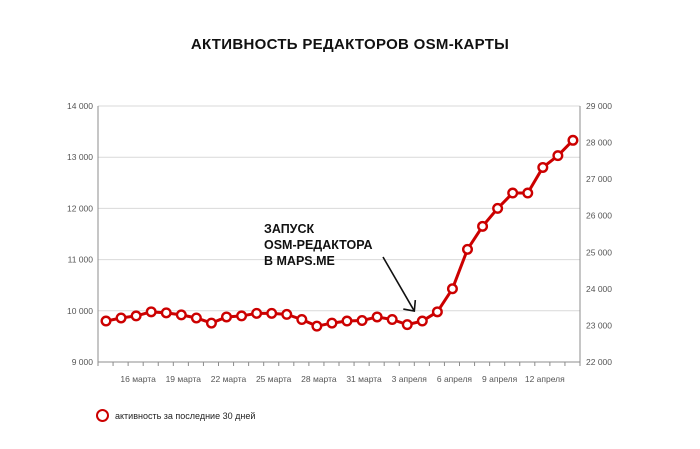 The height and width of the screenshot is (449, 700). What do you see at coordinates (274, 379) in the screenshot?
I see `x-tick-label: 25 марта` at bounding box center [274, 379].